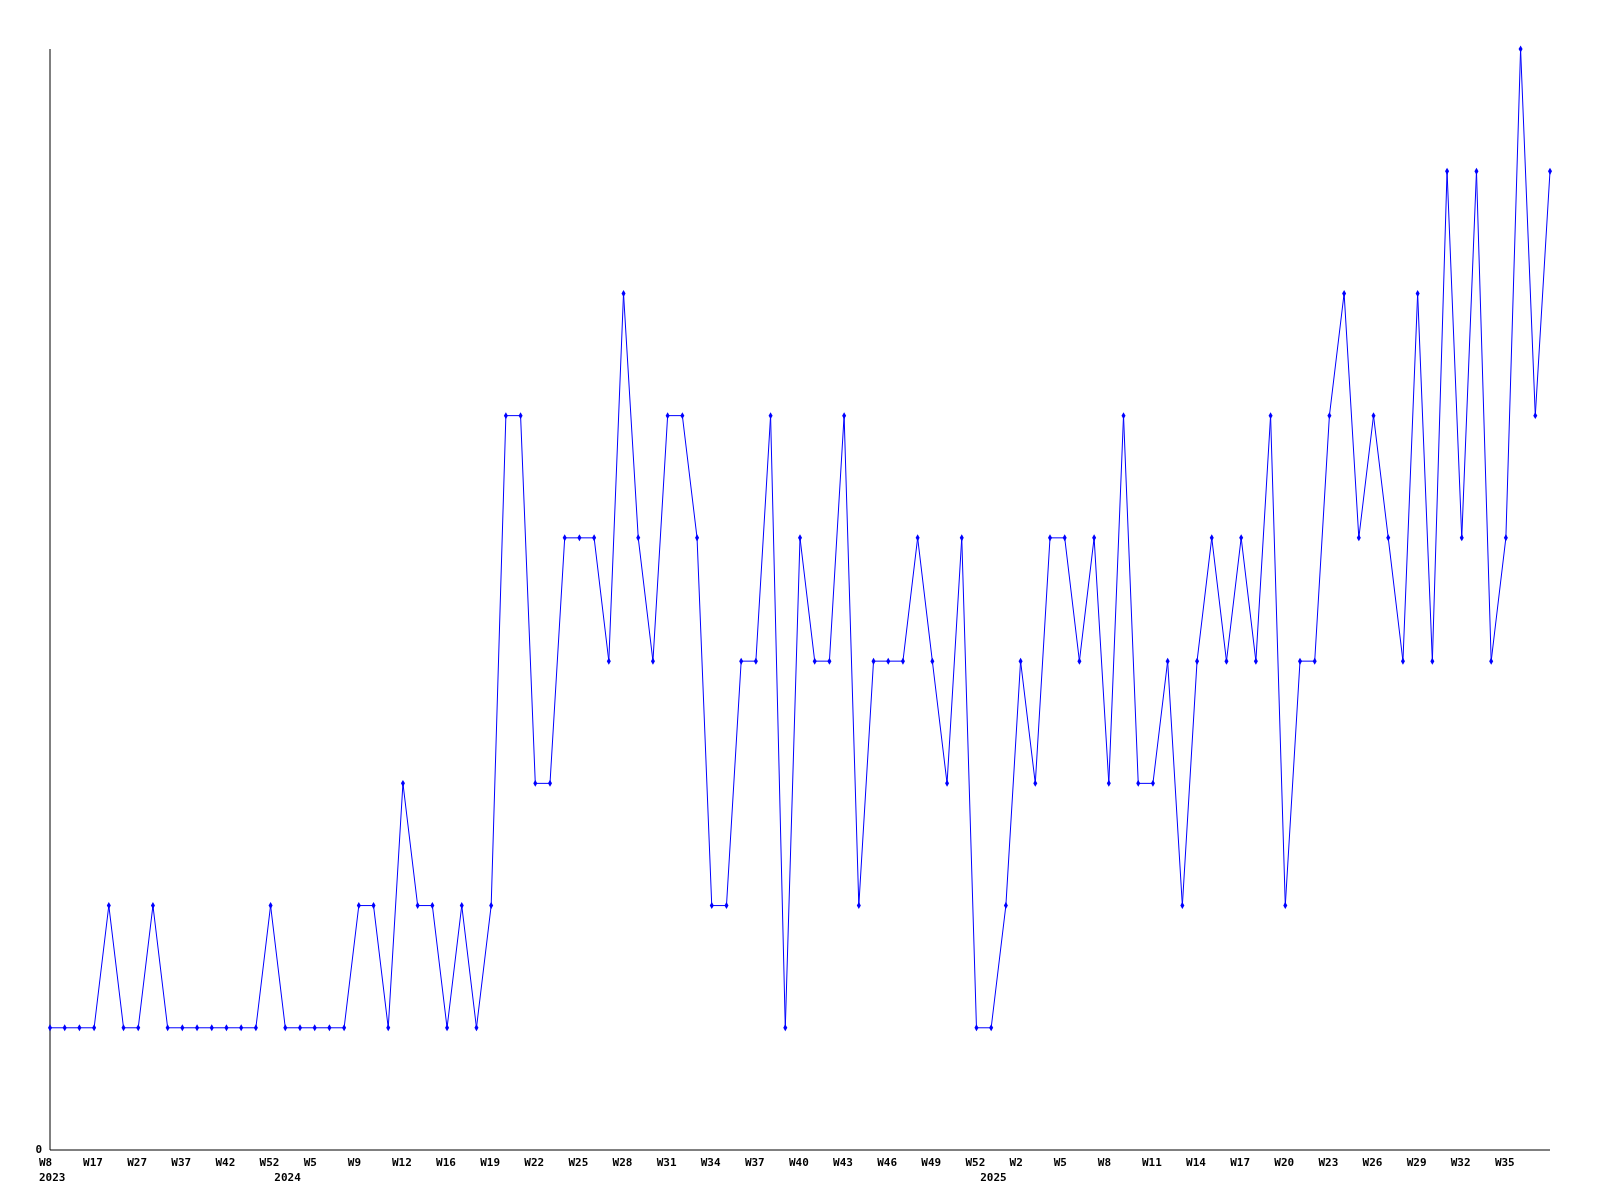  Describe the element at coordinates (288, 1177) in the screenshot. I see `x-tick-label: 2024` at that location.